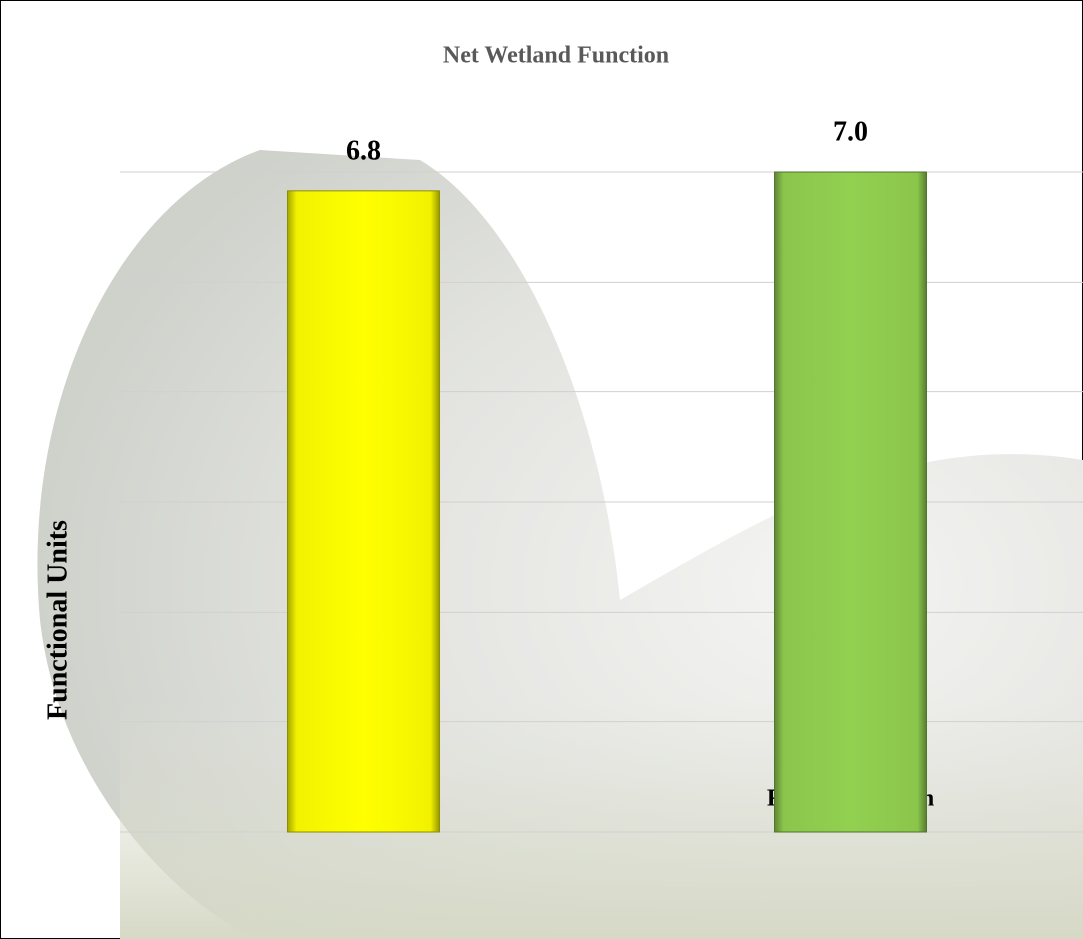  Describe the element at coordinates (850, 131) in the screenshot. I see `data-label: 7.0` at that location.